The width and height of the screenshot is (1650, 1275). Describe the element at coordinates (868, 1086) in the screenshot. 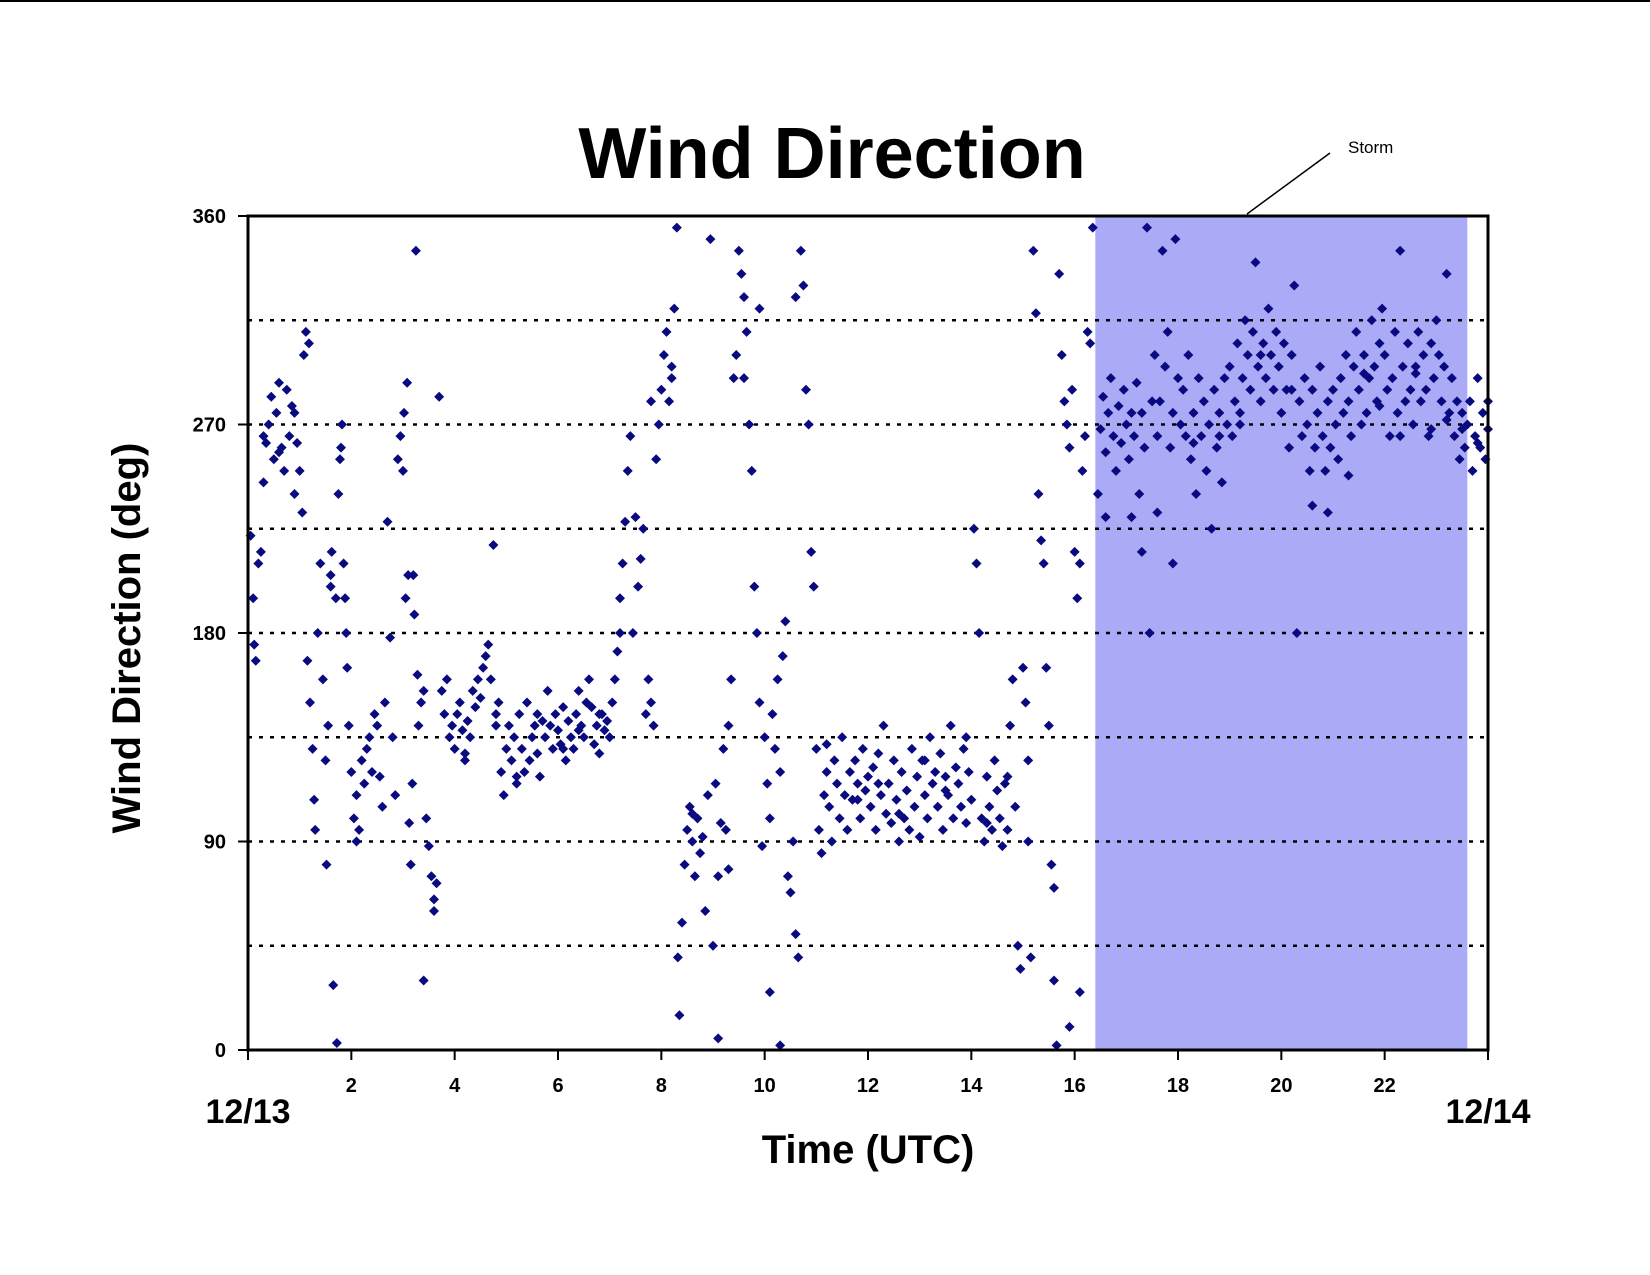

I see `x-tick-label: 12` at that location.